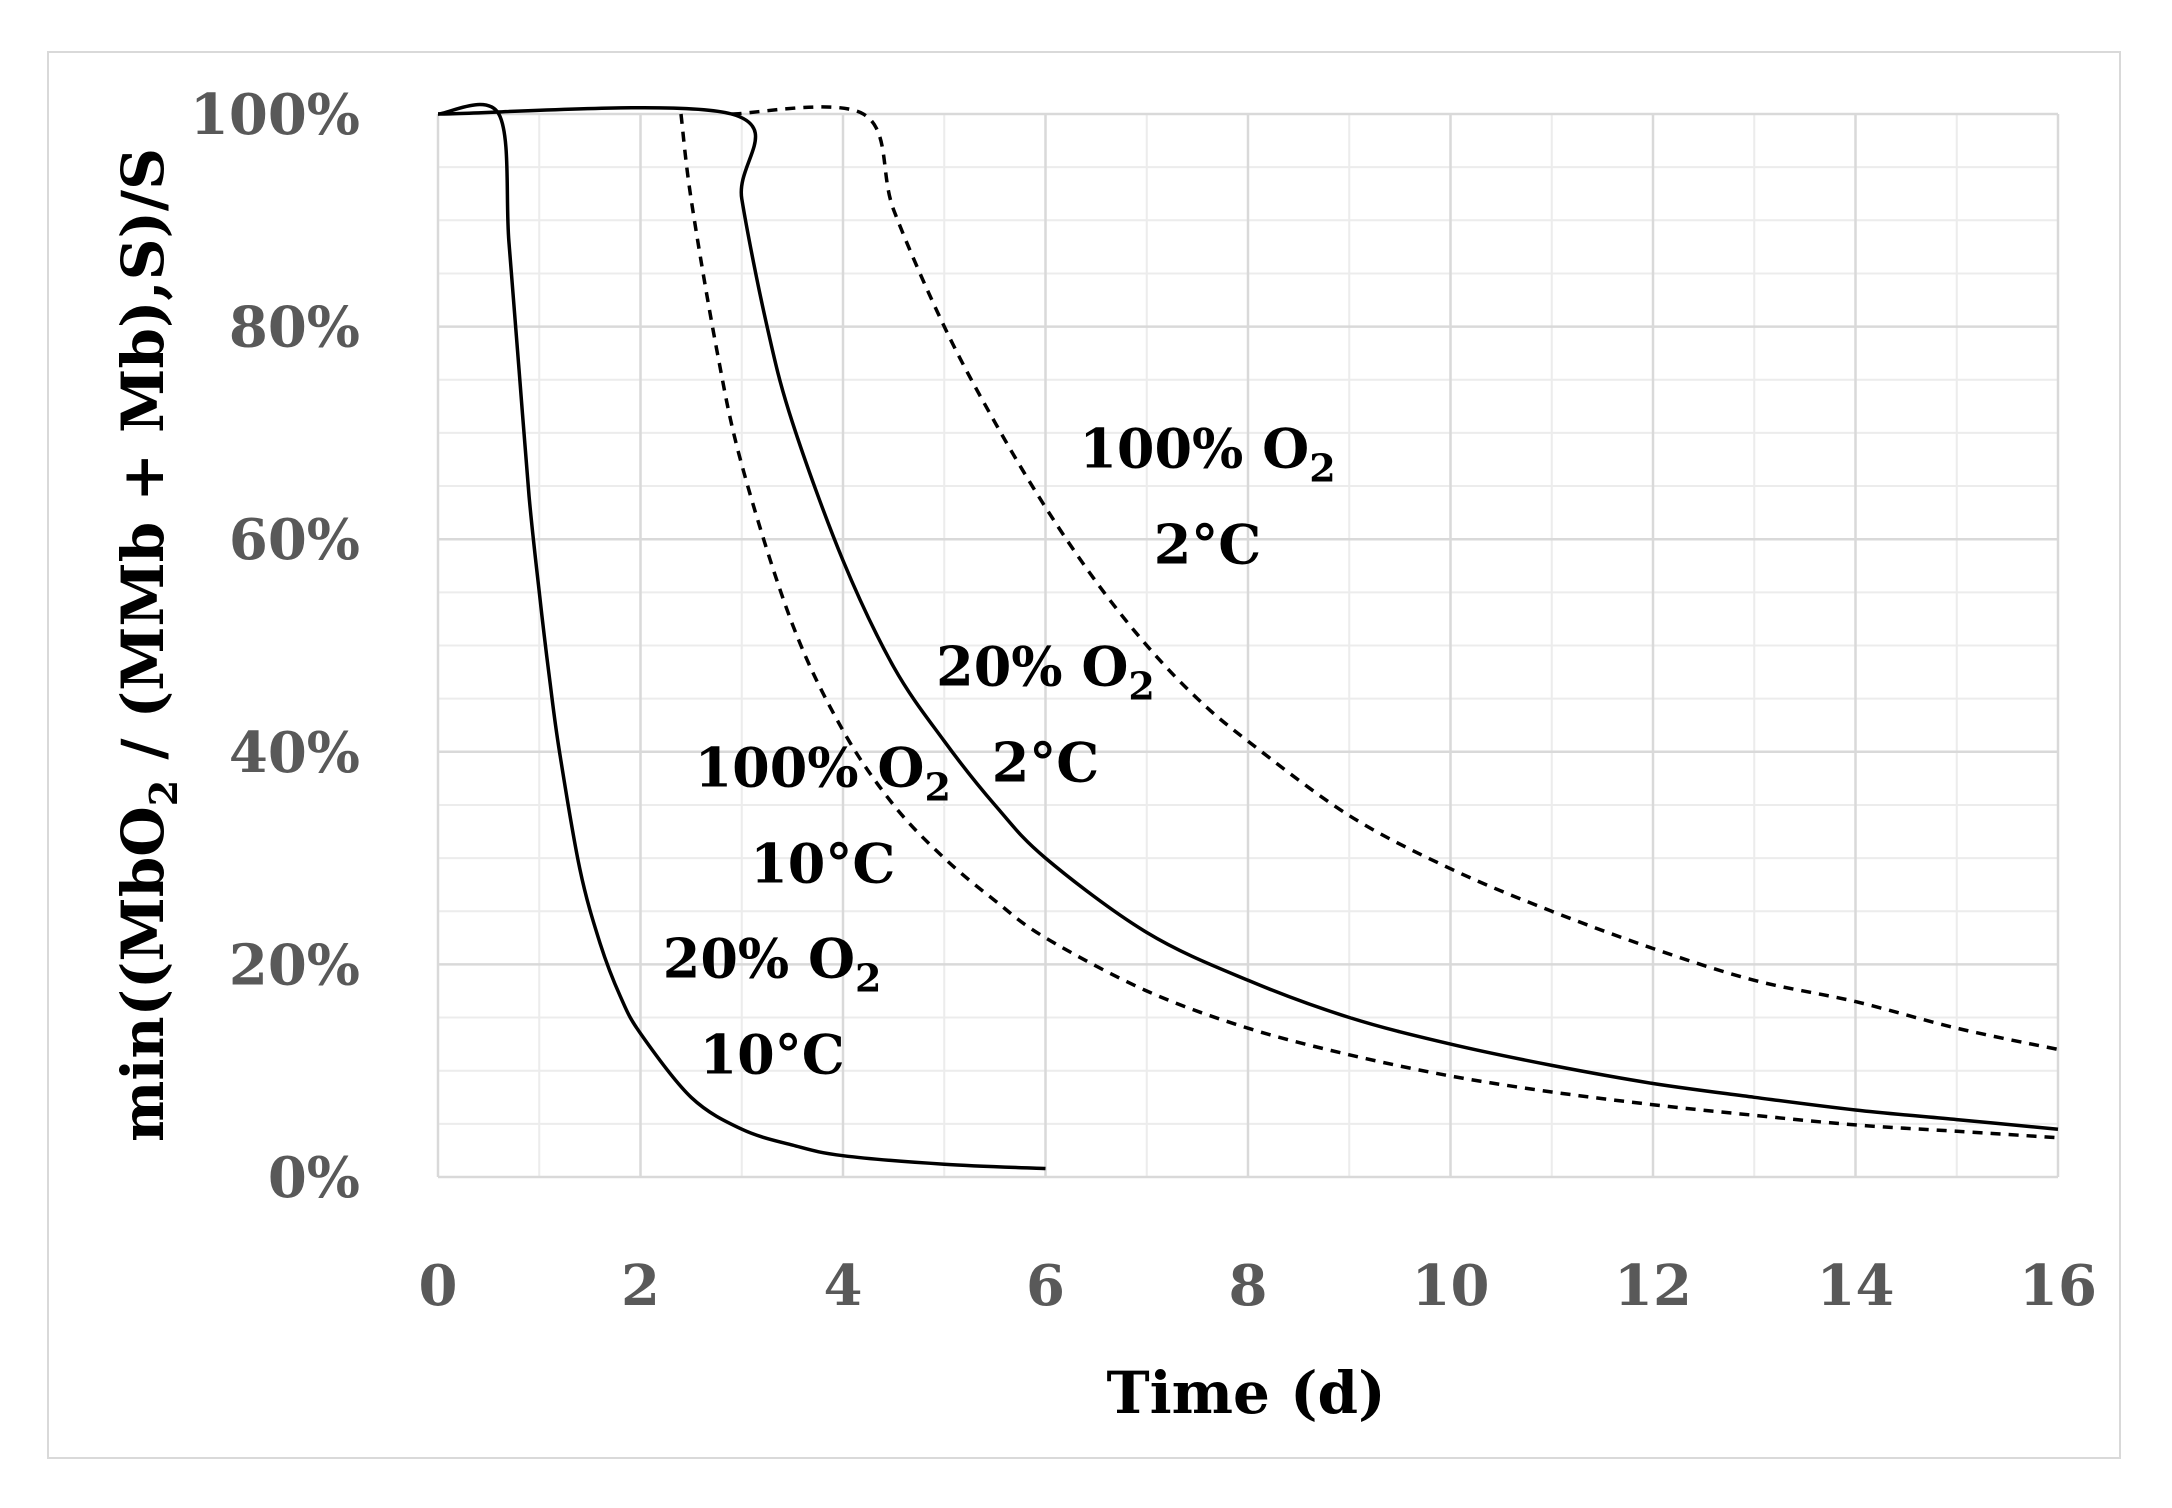 This screenshot has width=2172, height=1508. I want to click on annotation: 100% O2 2°C, so click(1207, 496).